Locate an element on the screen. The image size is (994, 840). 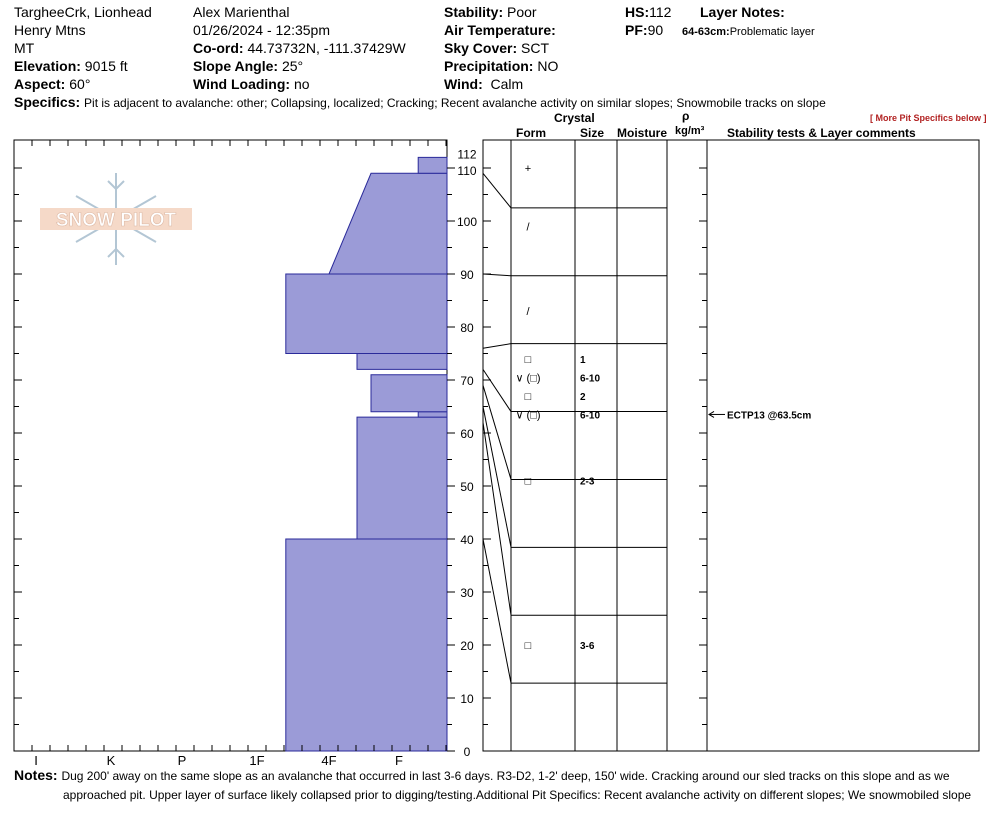
y-tick-label: 20 is located at coordinates (467, 646).